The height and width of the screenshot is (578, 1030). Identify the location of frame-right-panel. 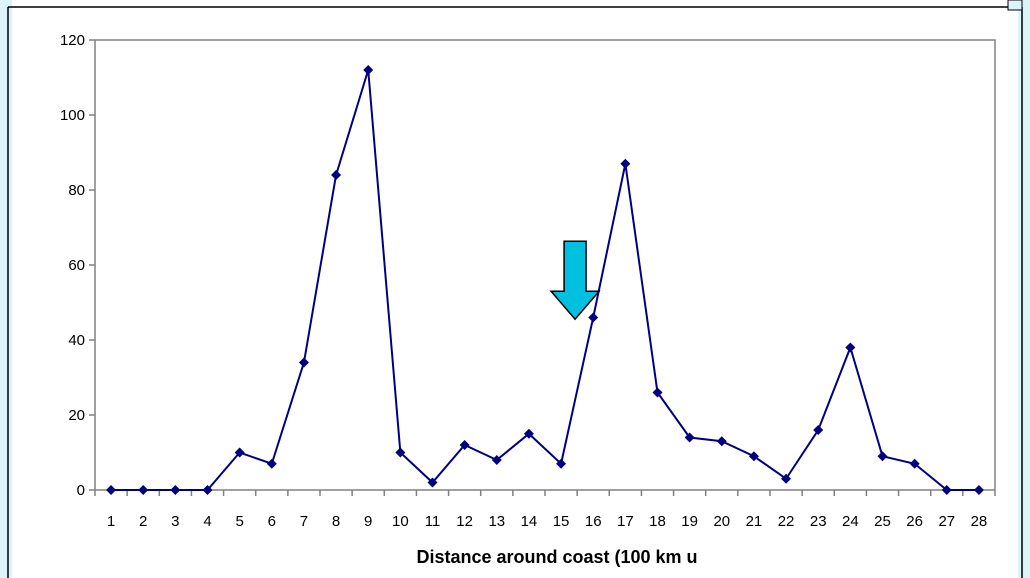
(1024, 289).